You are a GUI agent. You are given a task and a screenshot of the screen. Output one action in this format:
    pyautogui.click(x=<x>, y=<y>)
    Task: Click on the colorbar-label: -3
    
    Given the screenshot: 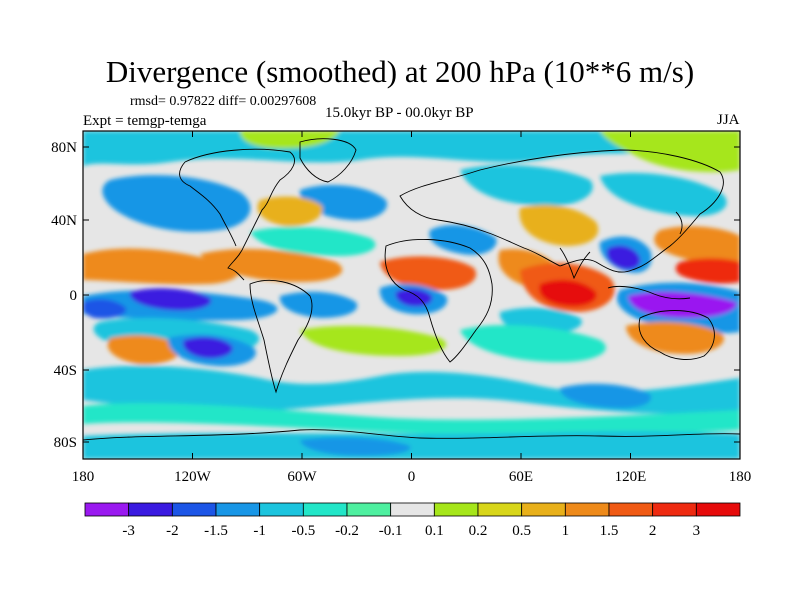 What is the action you would take?
    pyautogui.click(x=128, y=531)
    